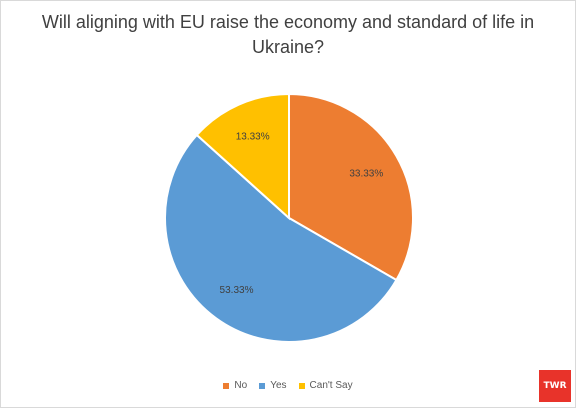 This screenshot has width=576, height=408. Describe the element at coordinates (366, 173) in the screenshot. I see `data-label-no: 33.33%` at that location.